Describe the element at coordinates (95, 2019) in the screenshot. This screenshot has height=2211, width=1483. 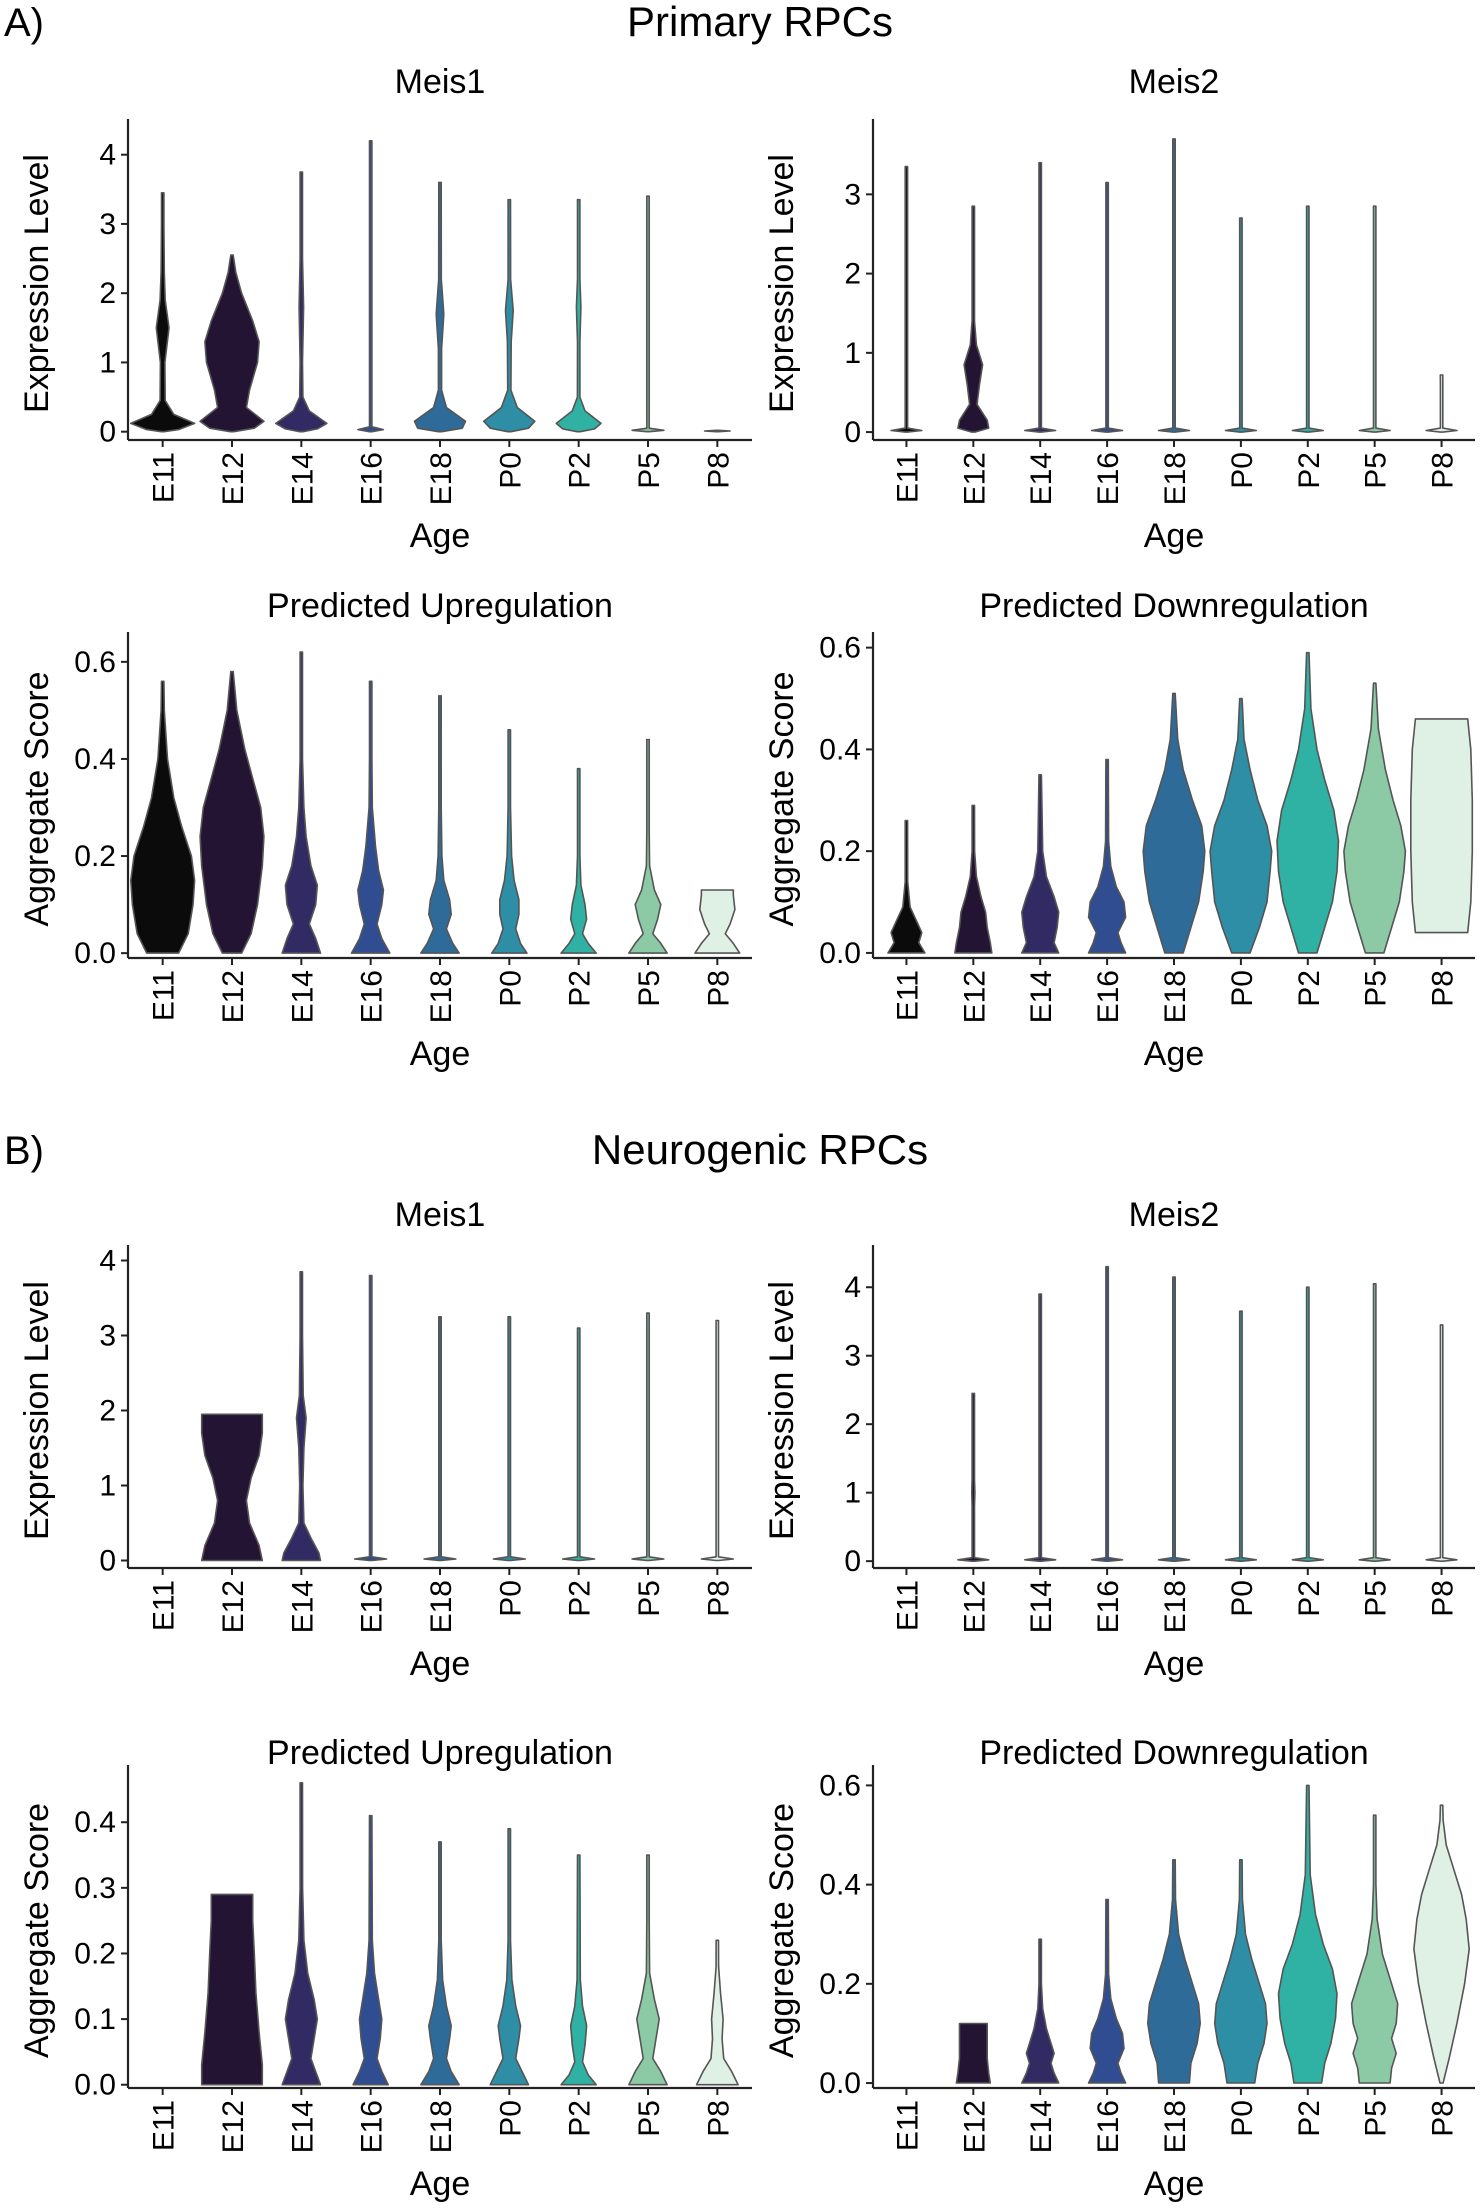
I see `y-tick-label: 0.1` at that location.